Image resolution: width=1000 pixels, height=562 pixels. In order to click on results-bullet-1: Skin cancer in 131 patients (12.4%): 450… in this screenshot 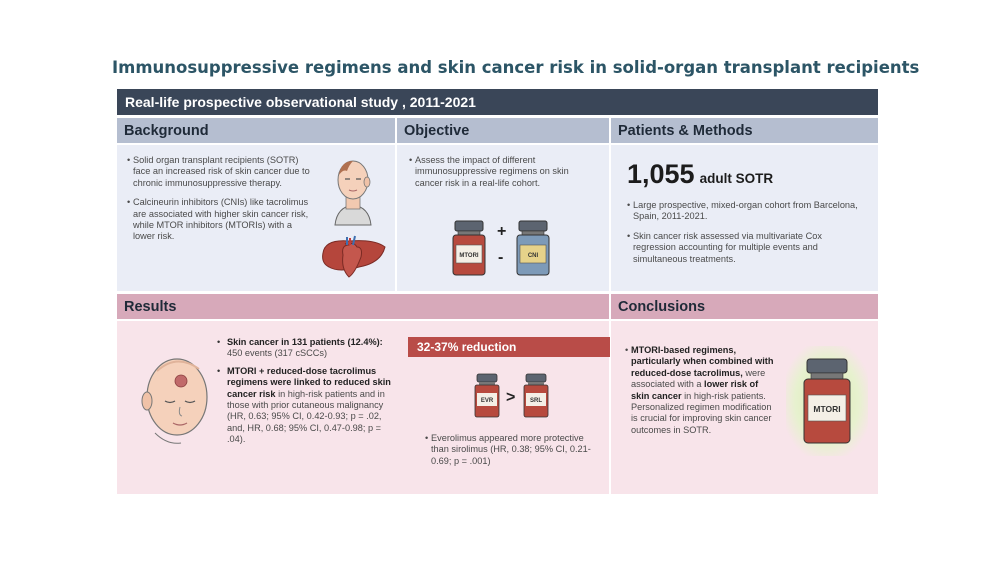, I will do `click(307, 348)`.